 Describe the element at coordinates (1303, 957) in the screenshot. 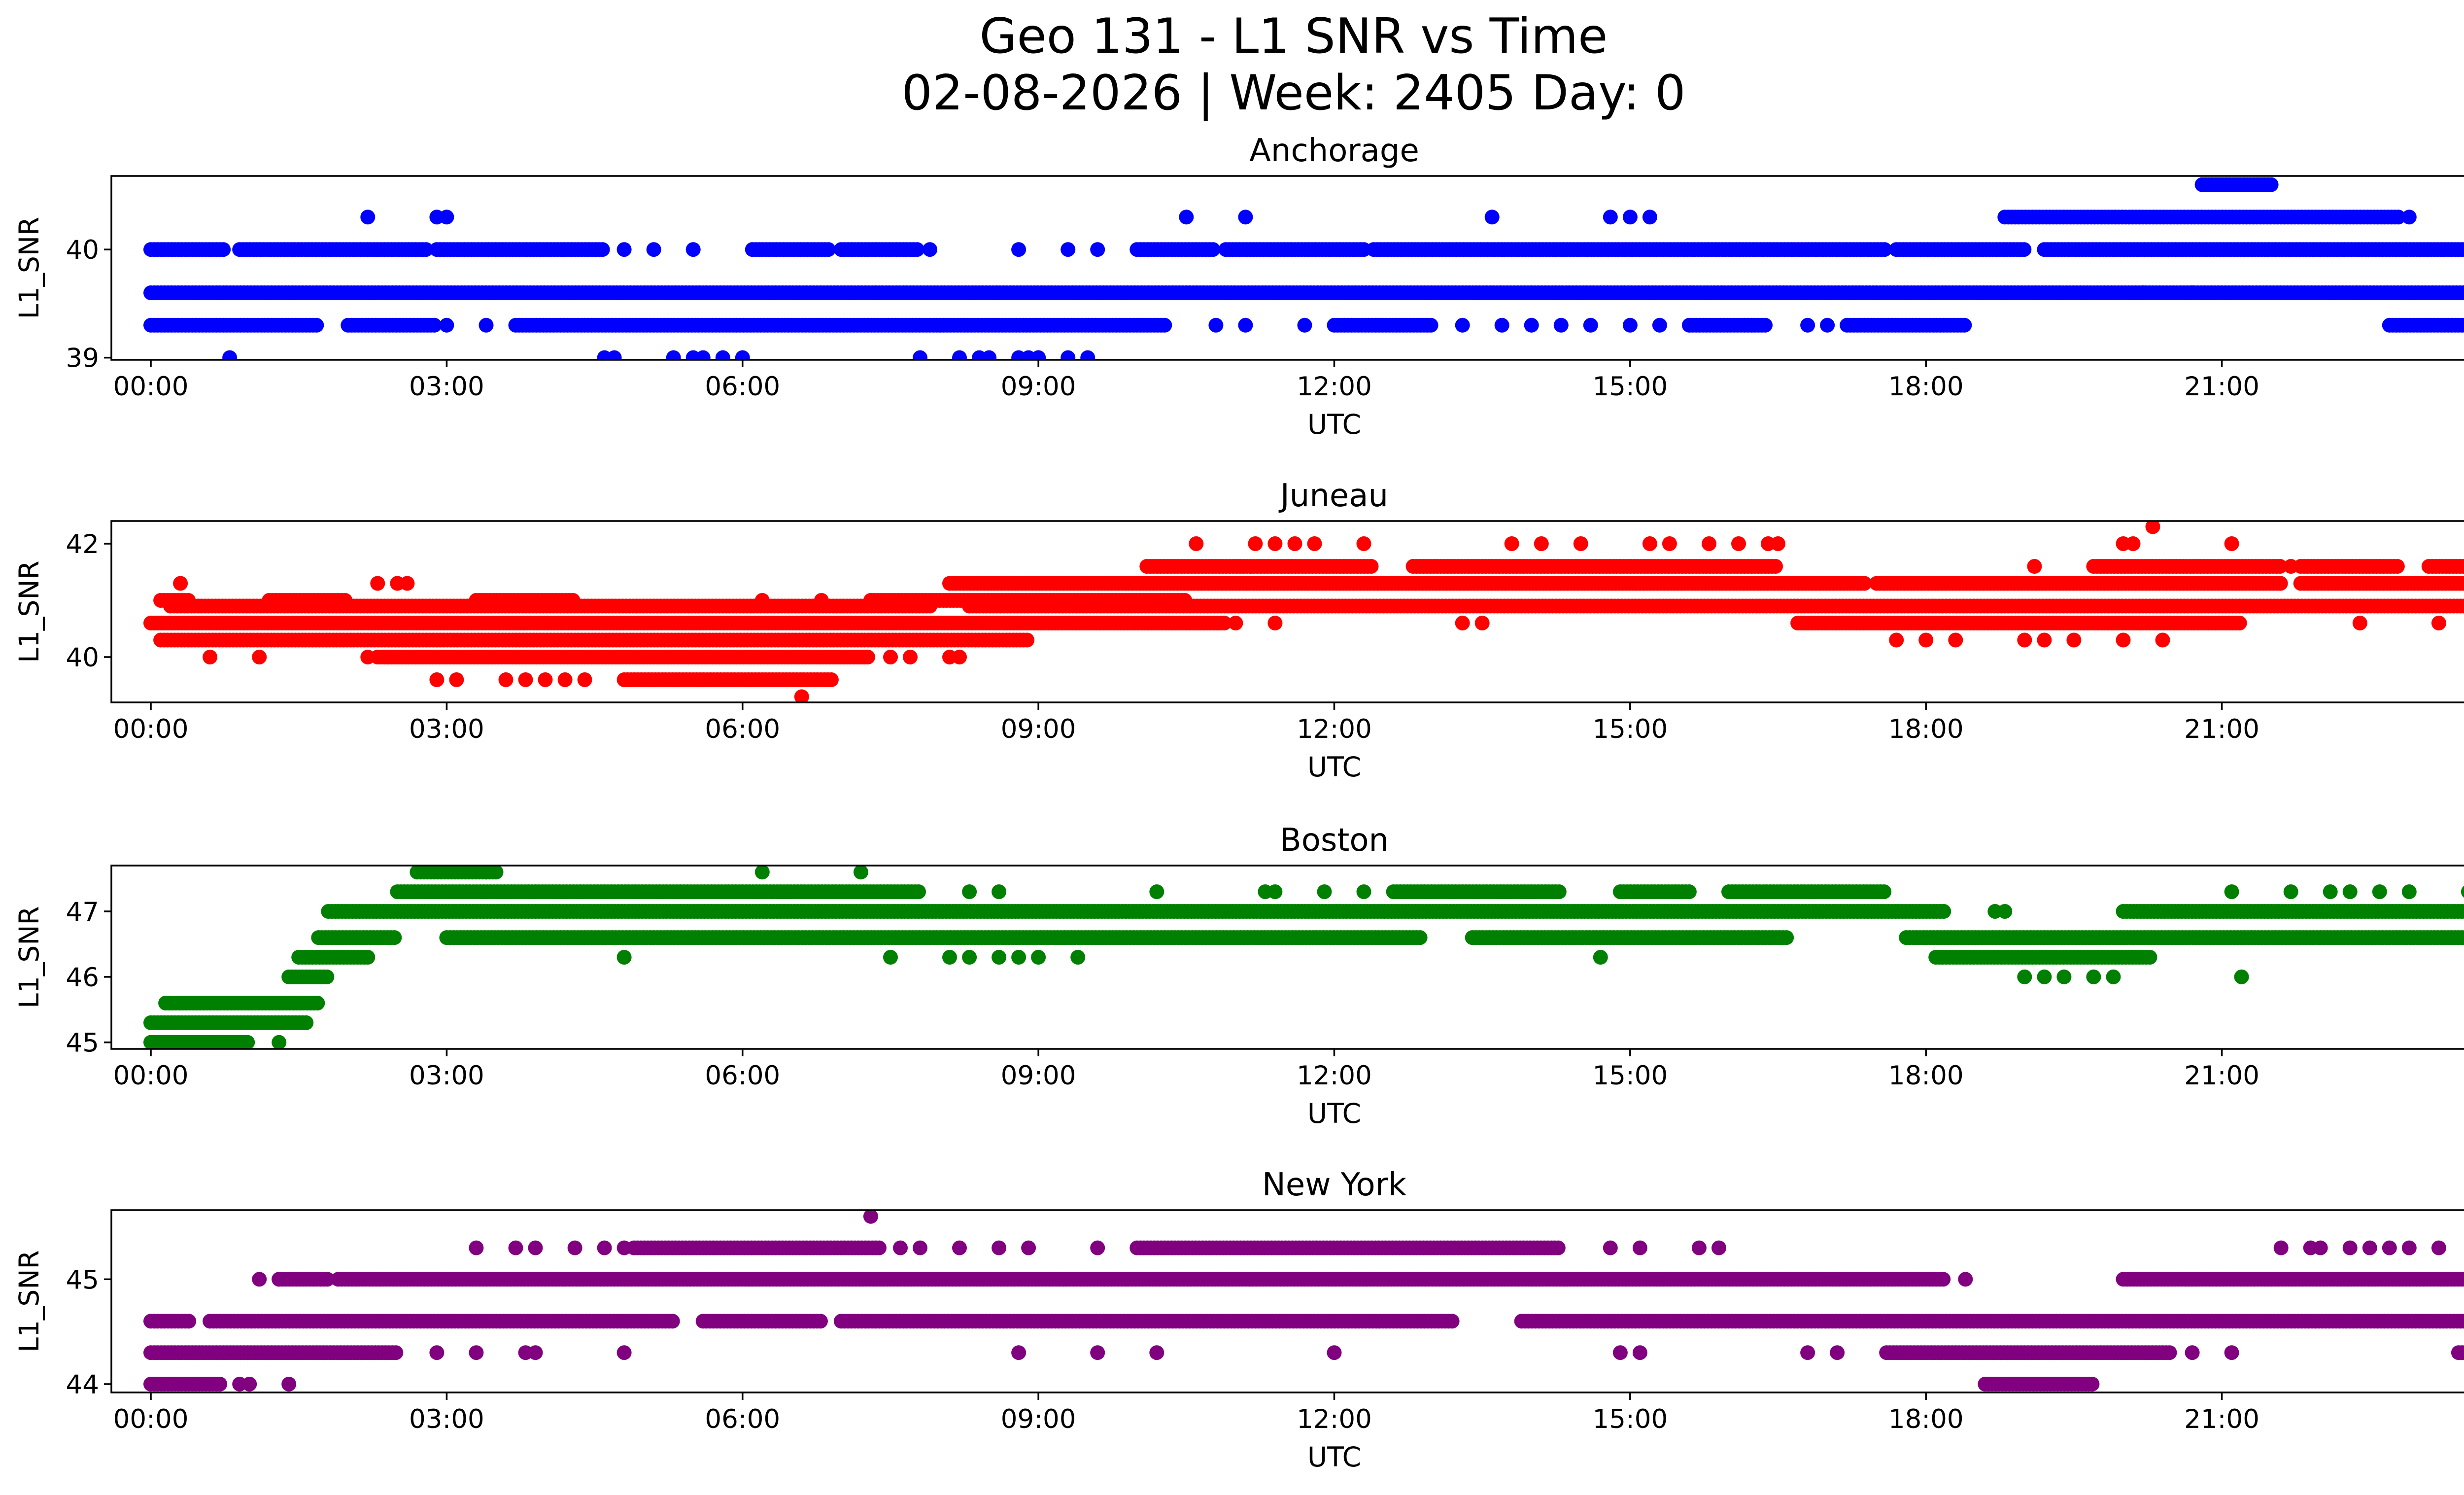

I see `boston-markers` at that location.